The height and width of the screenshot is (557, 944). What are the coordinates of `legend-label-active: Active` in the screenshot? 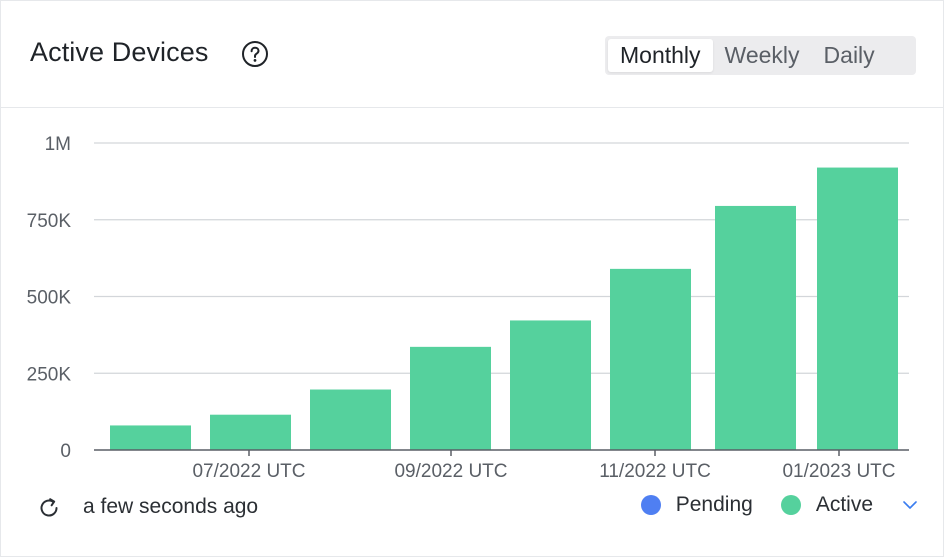 It's located at (844, 504).